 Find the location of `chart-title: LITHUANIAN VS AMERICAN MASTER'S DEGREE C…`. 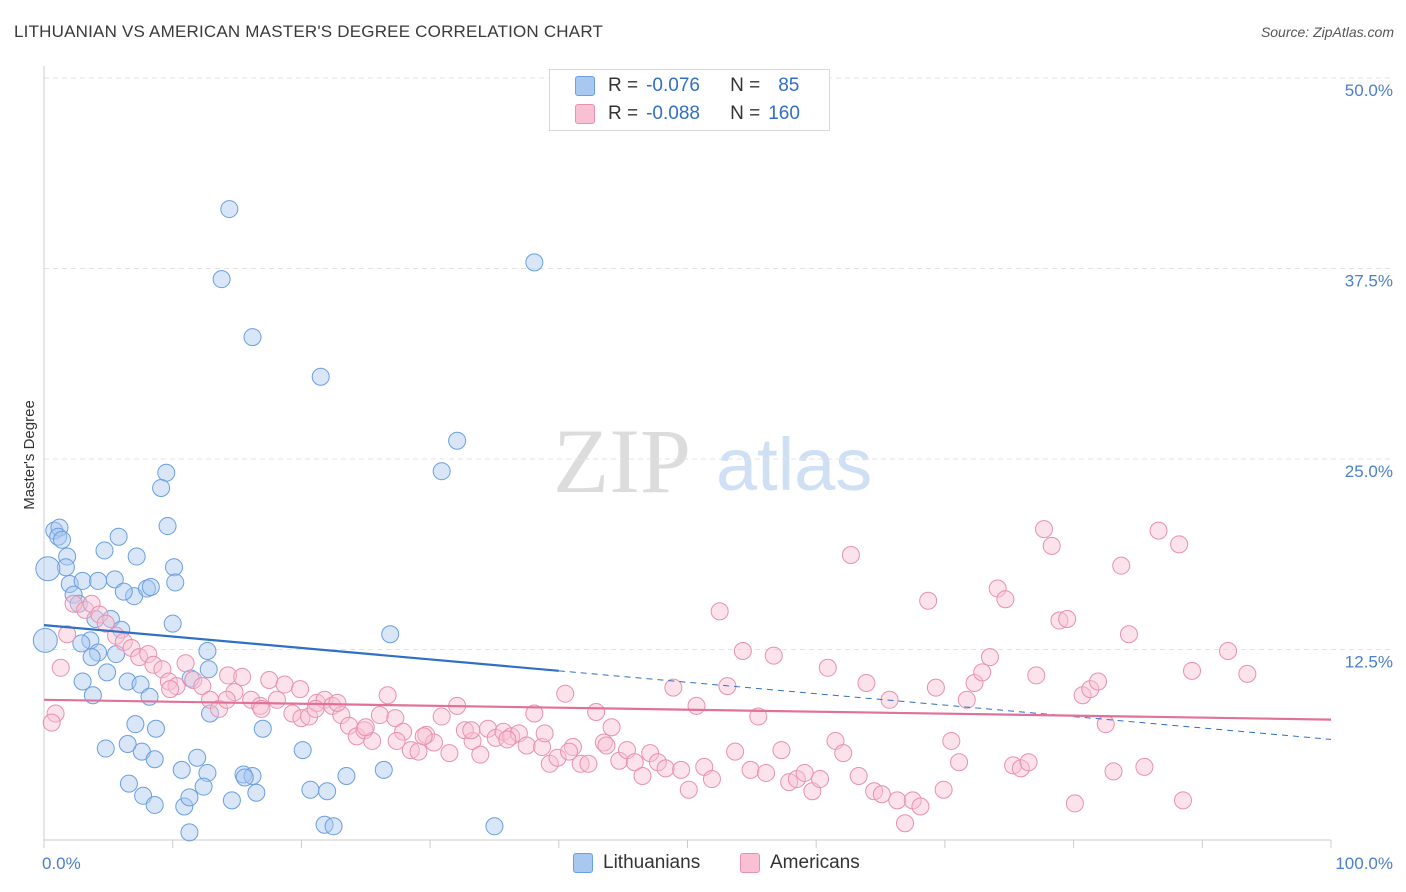

chart-title: LITHUANIAN VS AMERICAN MASTER'S DEGREE C… is located at coordinates (309, 31).